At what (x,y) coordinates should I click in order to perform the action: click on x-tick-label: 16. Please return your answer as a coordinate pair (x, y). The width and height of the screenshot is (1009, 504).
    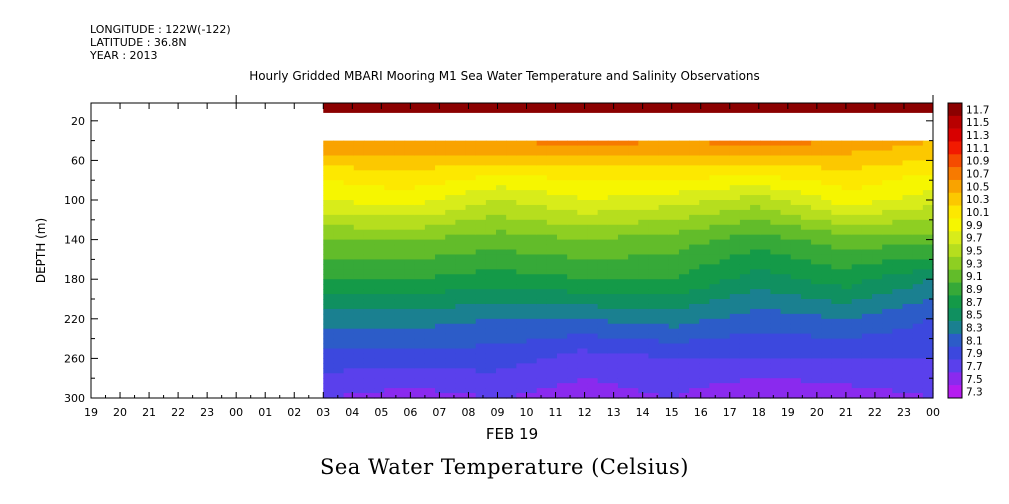
    Looking at the image, I should click on (701, 412).